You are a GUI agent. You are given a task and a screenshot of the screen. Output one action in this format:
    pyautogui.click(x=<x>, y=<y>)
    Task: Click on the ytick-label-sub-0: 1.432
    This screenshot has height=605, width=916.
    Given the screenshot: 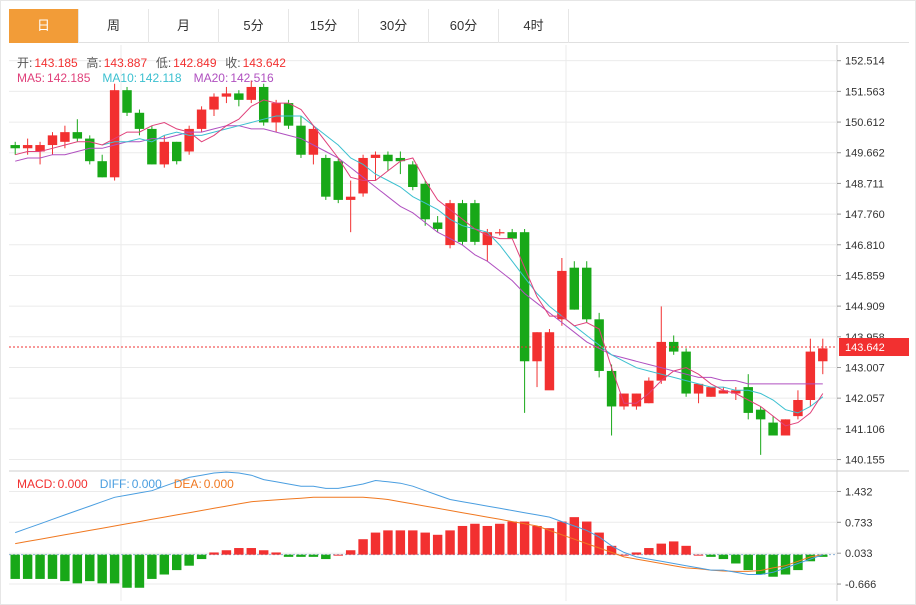 What is the action you would take?
    pyautogui.click(x=859, y=492)
    